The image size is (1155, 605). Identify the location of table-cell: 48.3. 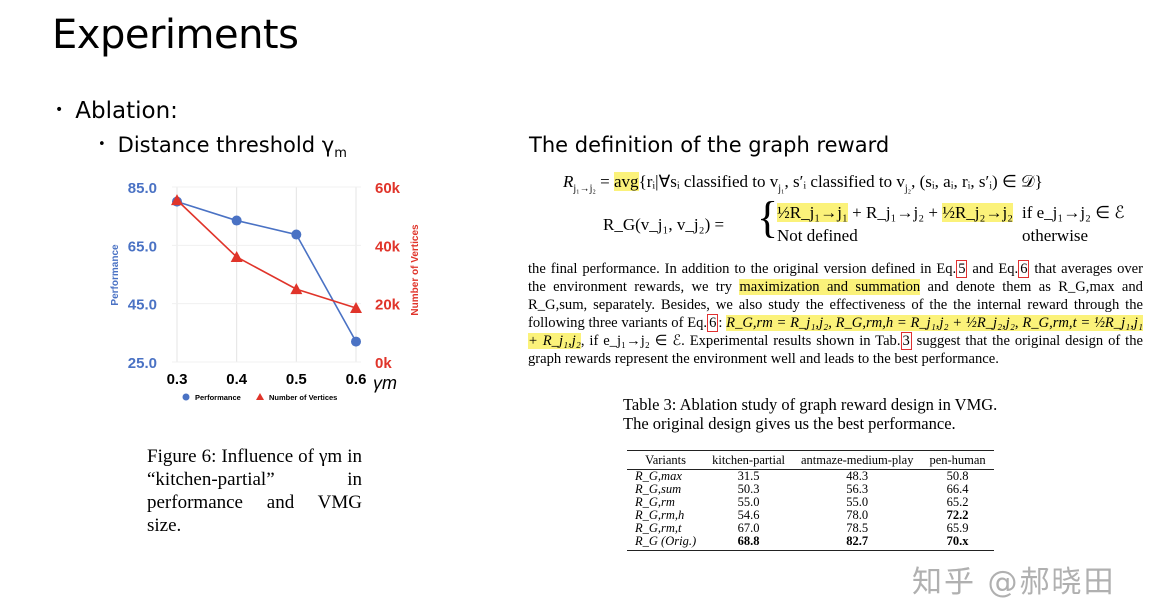
(857, 476).